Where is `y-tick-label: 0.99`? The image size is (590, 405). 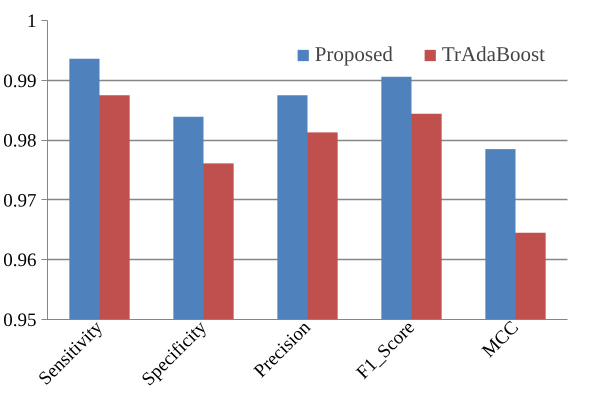 y-tick-label: 0.99 is located at coordinates (19, 81).